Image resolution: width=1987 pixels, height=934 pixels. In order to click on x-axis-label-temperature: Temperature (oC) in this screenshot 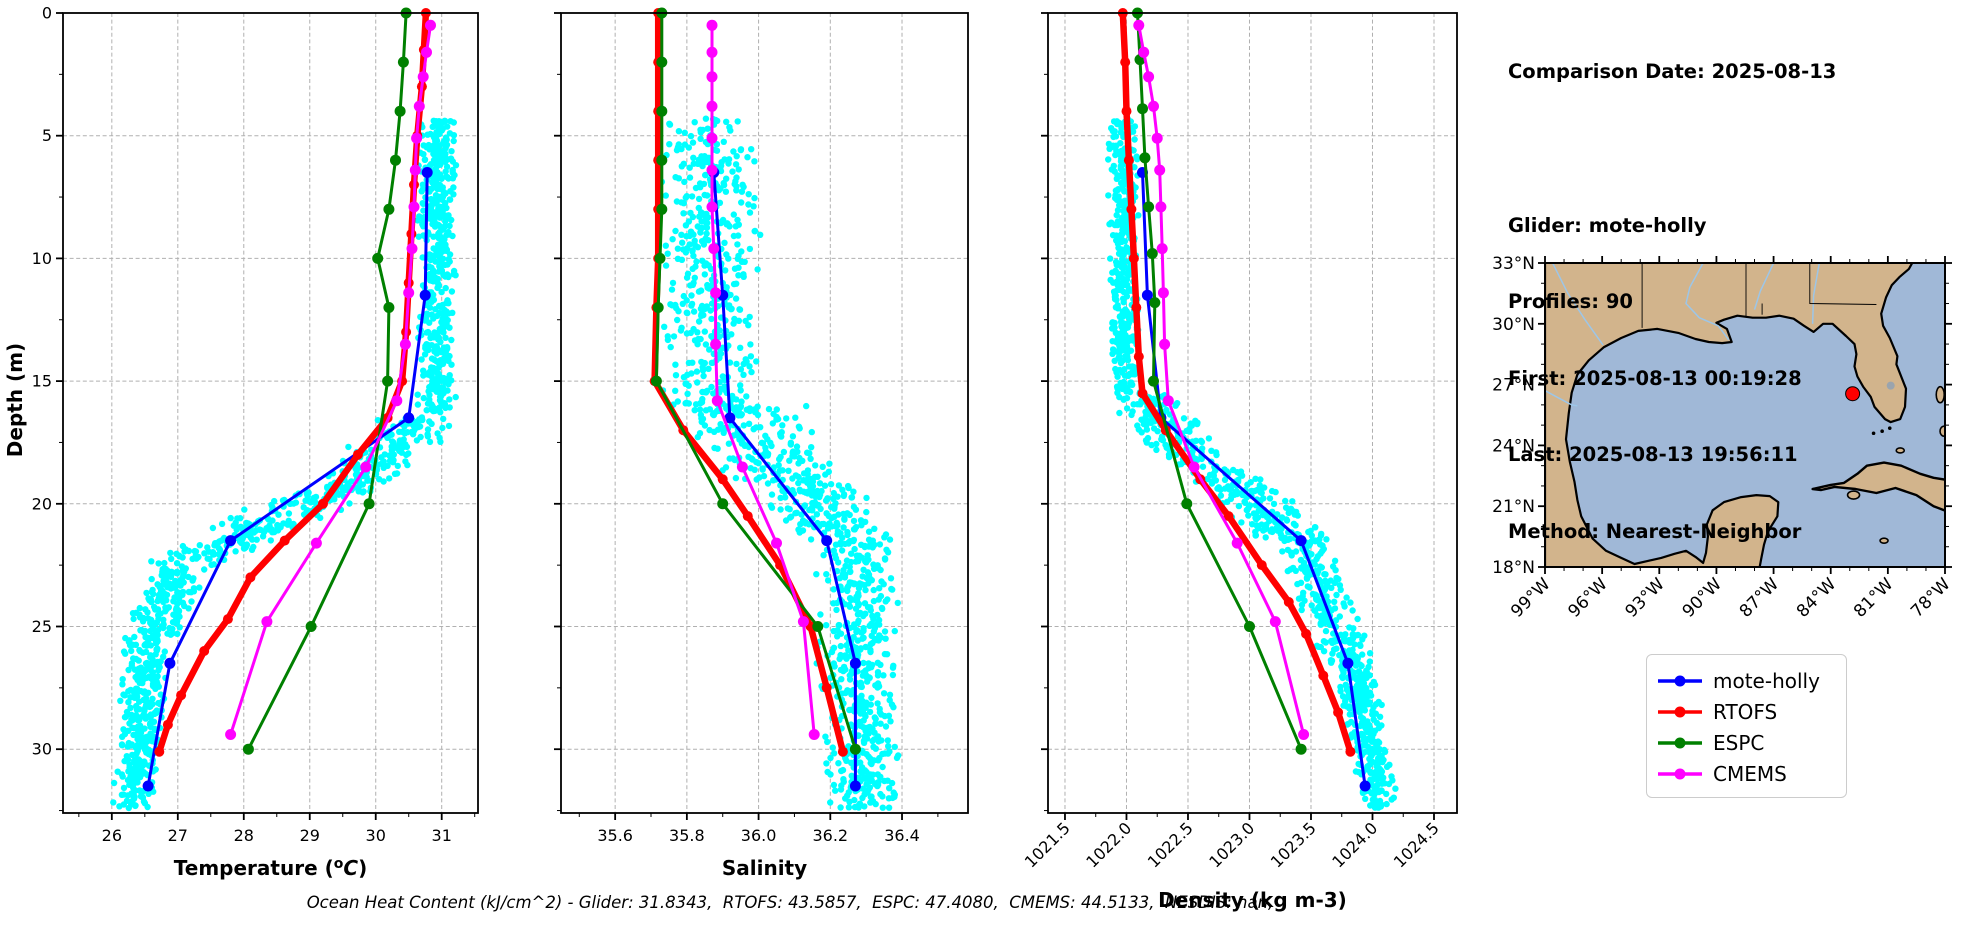, I will do `click(270, 868)`.